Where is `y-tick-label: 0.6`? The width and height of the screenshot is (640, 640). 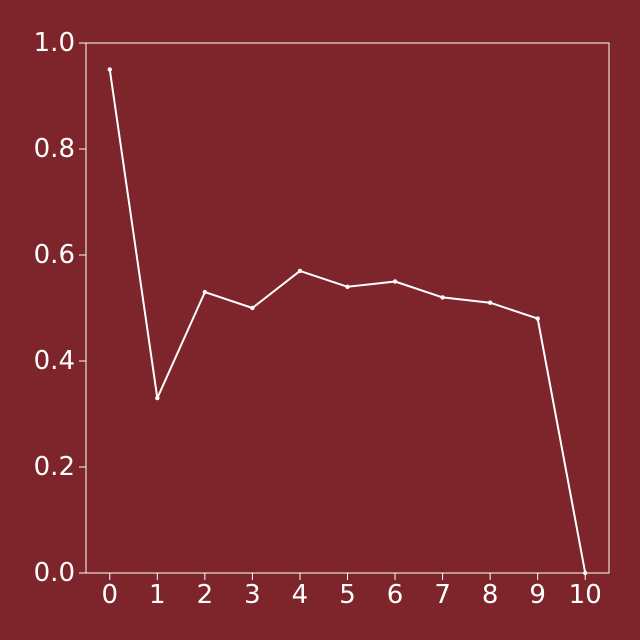
y-tick-label: 0.6 is located at coordinates (54, 255).